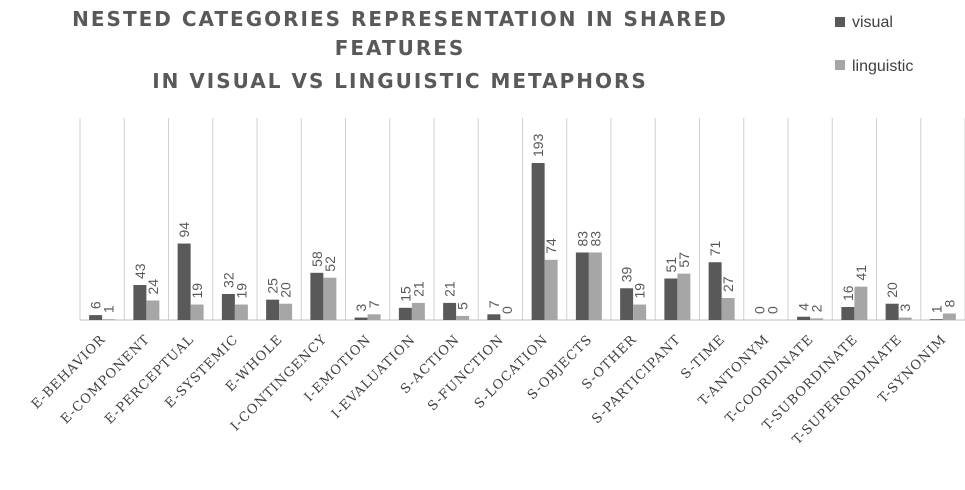 Image resolution: width=965 pixels, height=490 pixels. What do you see at coordinates (949, 316) in the screenshot?
I see `bar-linguistic-t-synonim` at bounding box center [949, 316].